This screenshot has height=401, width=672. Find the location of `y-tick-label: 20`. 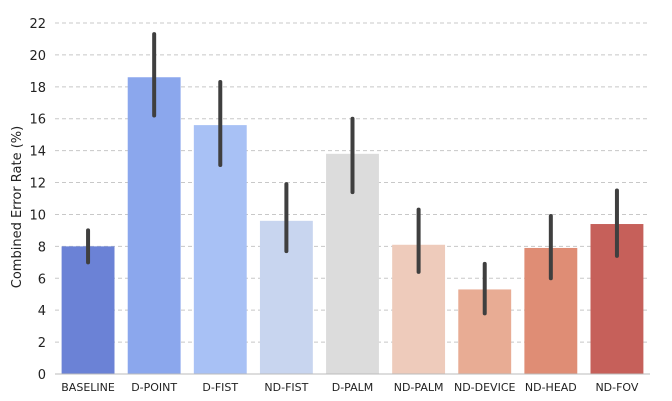

y-tick-label: 20 is located at coordinates (37, 56).